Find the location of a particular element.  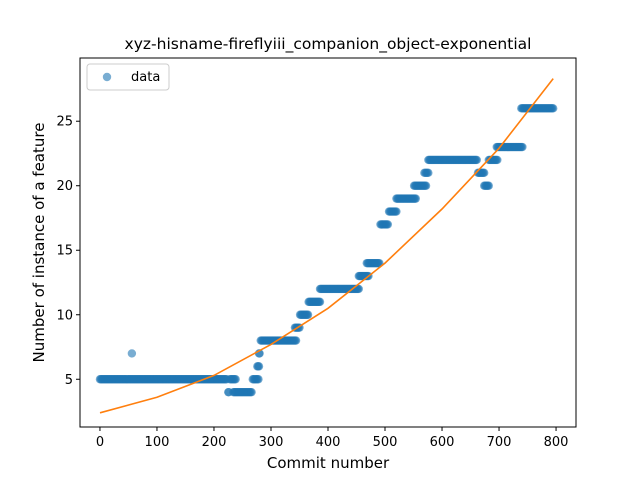

y-tick-label: 20 is located at coordinates (64, 186).